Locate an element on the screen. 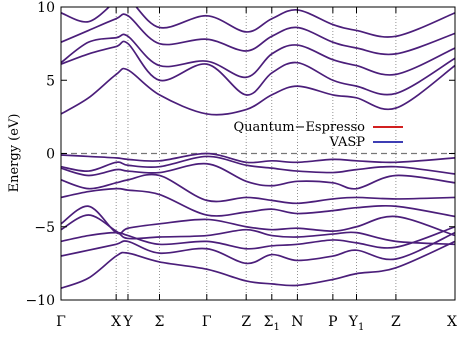  x-tick-label-7: N is located at coordinates (297, 322).